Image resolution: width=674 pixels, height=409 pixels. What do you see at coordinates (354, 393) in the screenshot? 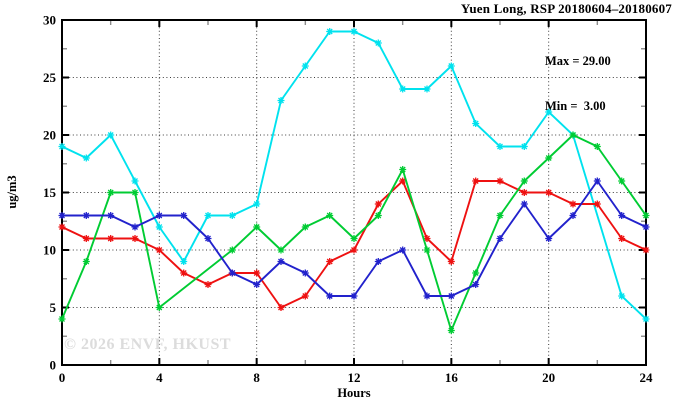
I see `x-axis-label: Hours` at bounding box center [354, 393].